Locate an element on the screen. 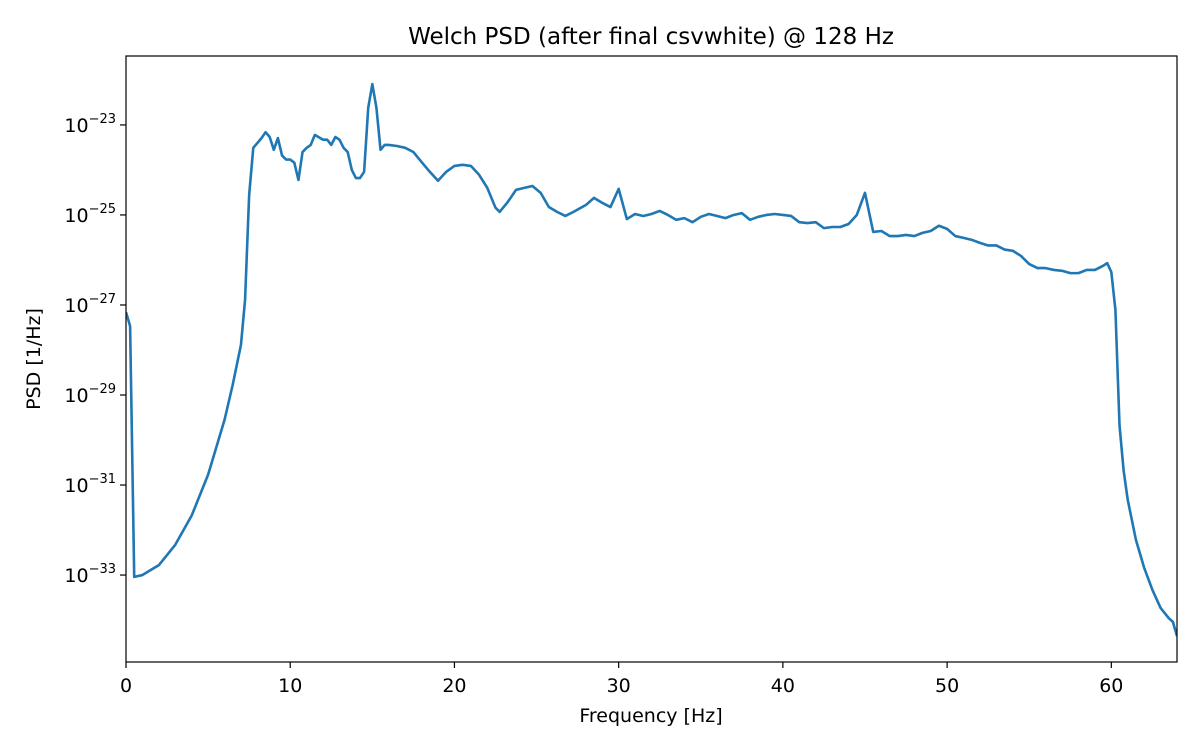 Image resolution: width=1200 pixels, height=750 pixels. x-tick-label: 40 is located at coordinates (783, 686).